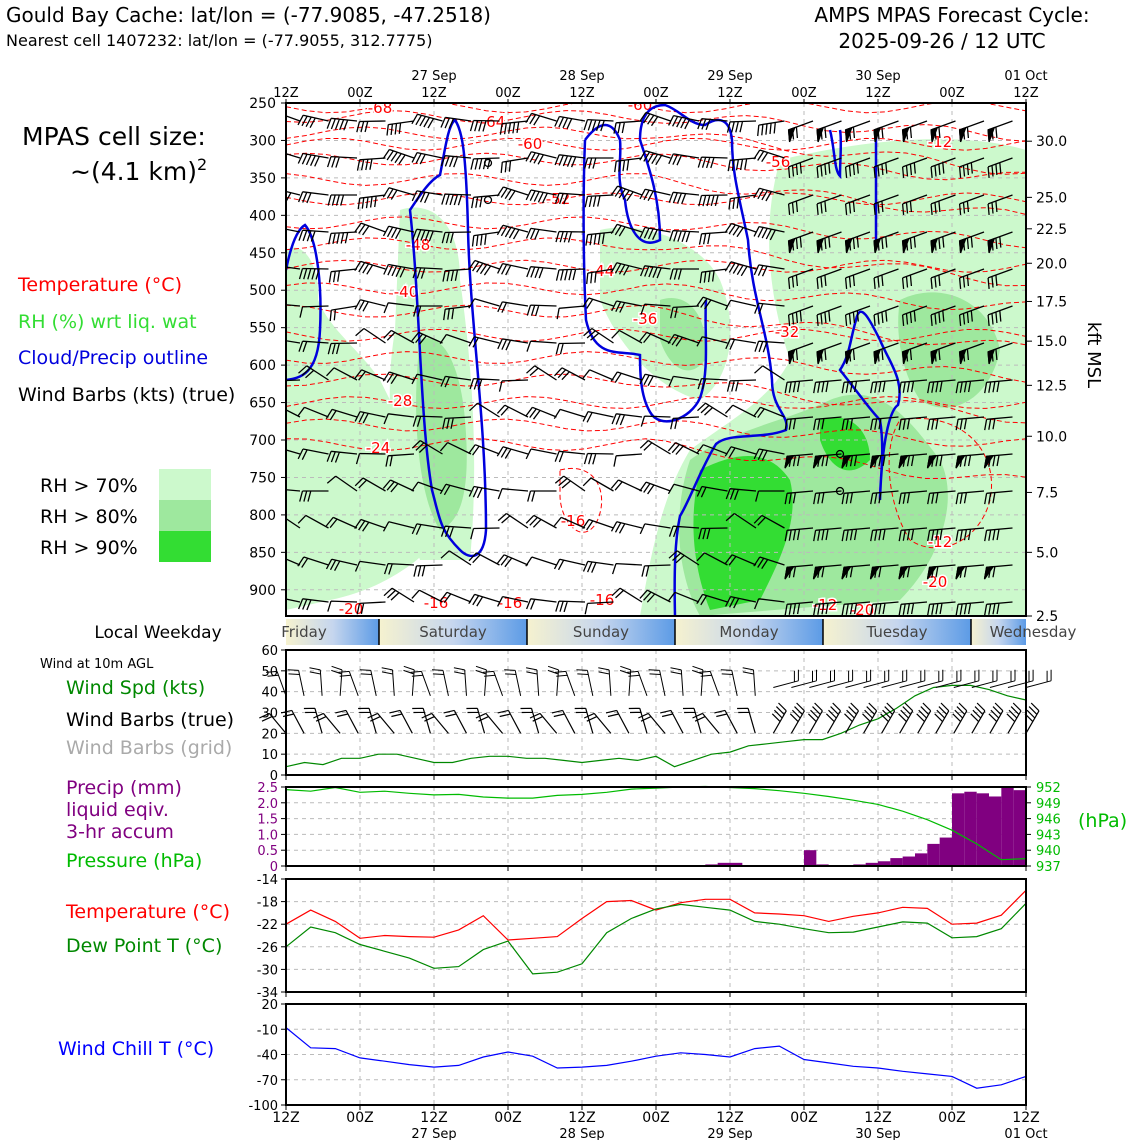  Describe the element at coordinates (136, 1049) in the screenshot. I see `windchill-label: Wind Chill T (°C)` at that location.